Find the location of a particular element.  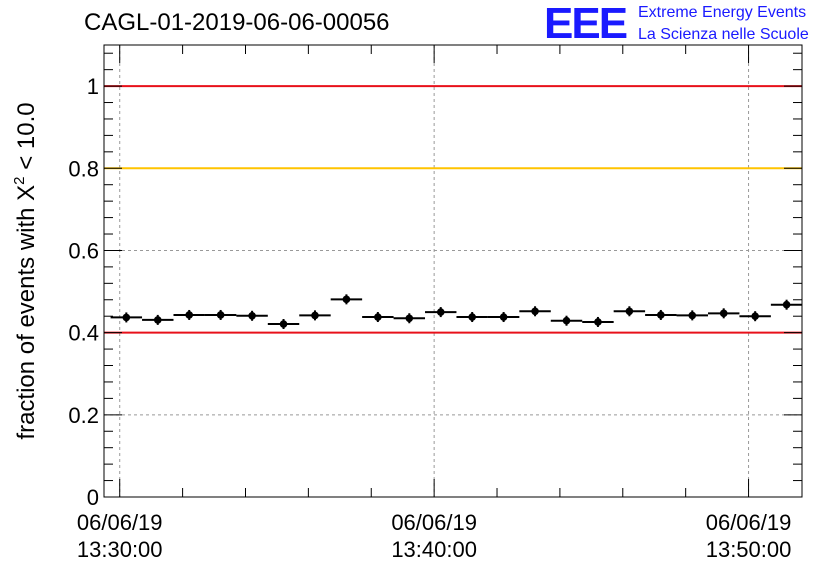

y-axis-title-rest: < 10.0 is located at coordinates (26, 139).